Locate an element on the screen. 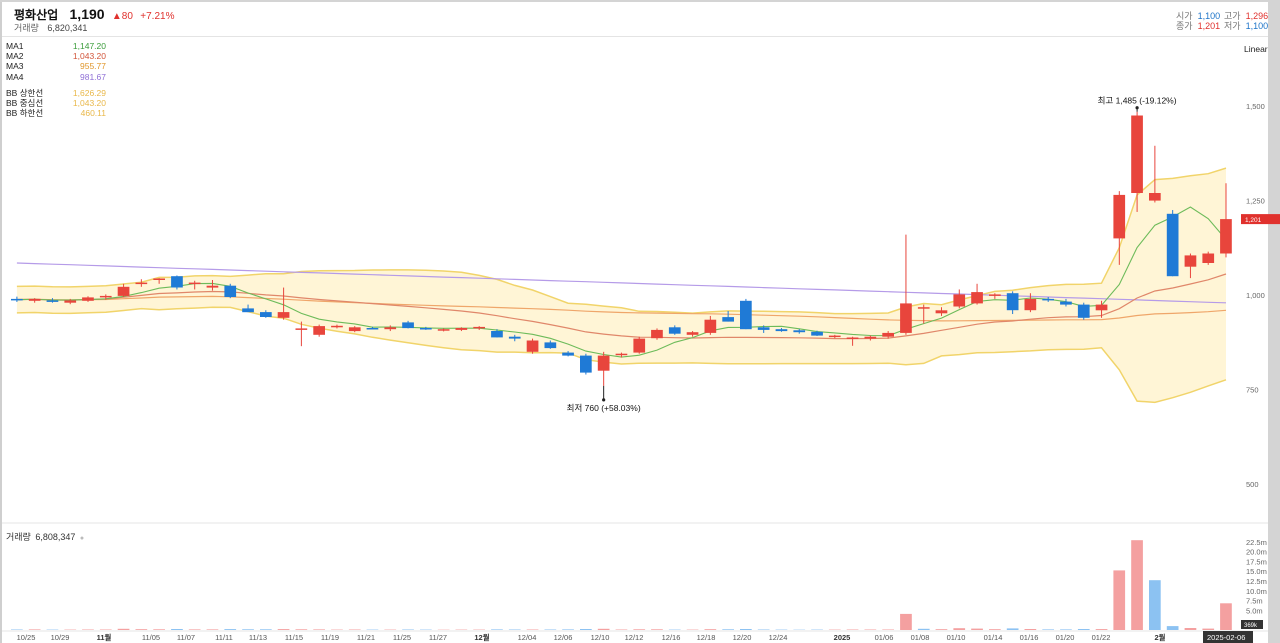 Image resolution: width=1280 pixels, height=643 pixels. legend-ma3: MA3 955.77 is located at coordinates (56, 66).